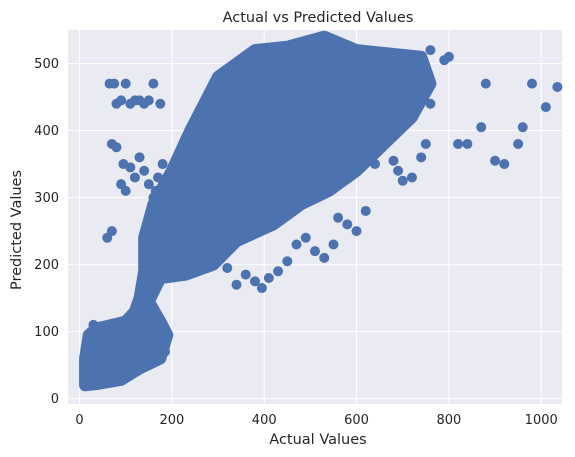  What do you see at coordinates (17, 230) in the screenshot?
I see `y-axis-label: Predicted Values` at bounding box center [17, 230].